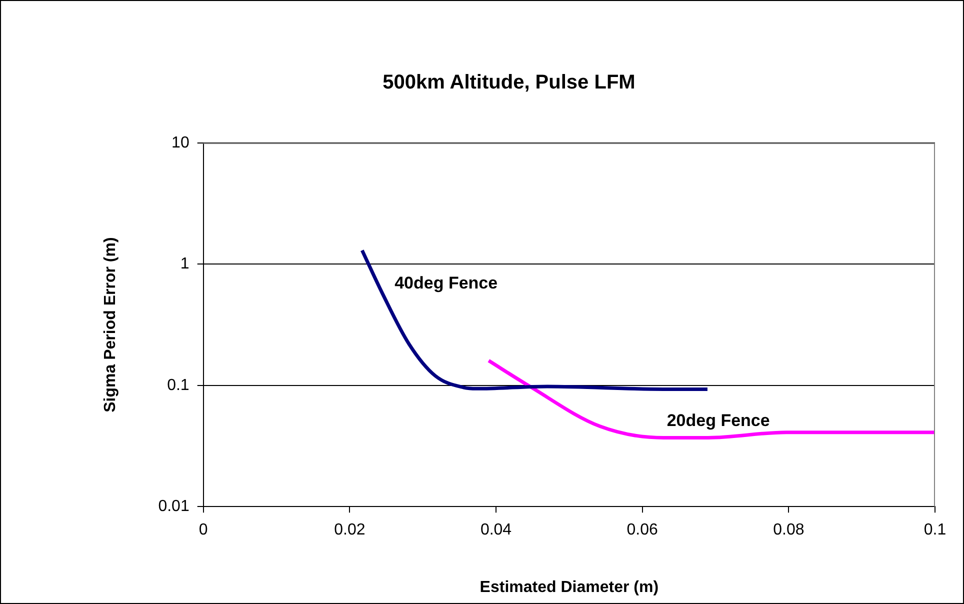 Image resolution: width=964 pixels, height=604 pixels. I want to click on series-label: 20deg Fence, so click(718, 420).